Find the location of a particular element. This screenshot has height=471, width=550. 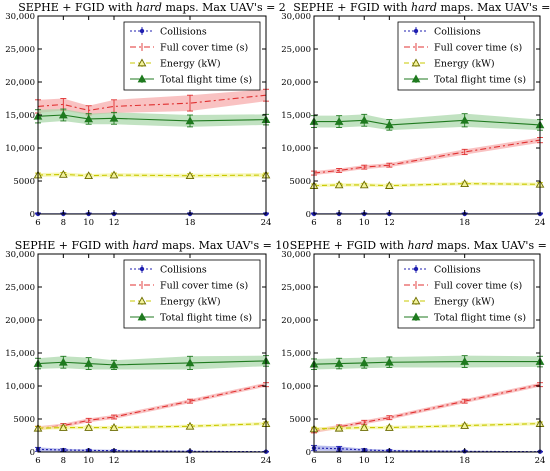

chart-title-part: maps. Max UAV's = 2 is located at coordinates (224, 7).